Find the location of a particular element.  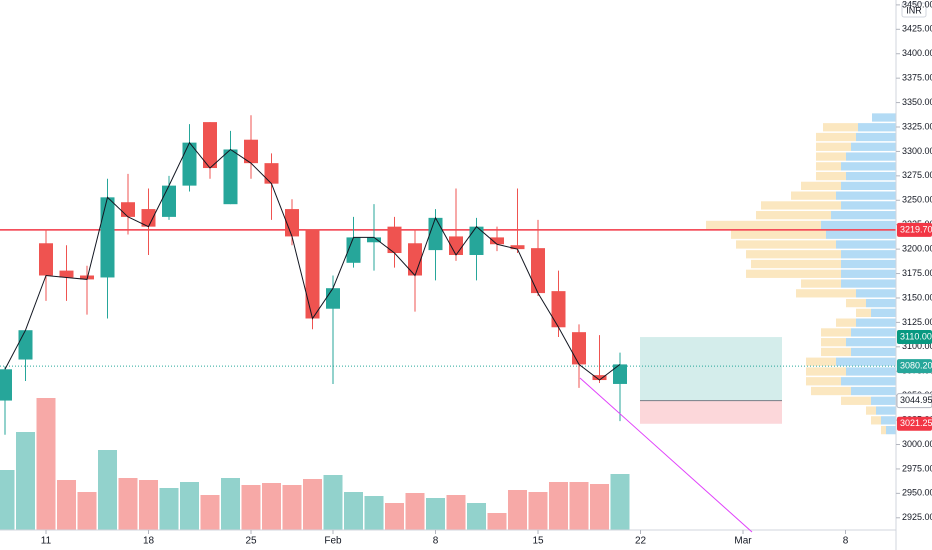

y-tick-label: 3400.00 is located at coordinates (917, 53).